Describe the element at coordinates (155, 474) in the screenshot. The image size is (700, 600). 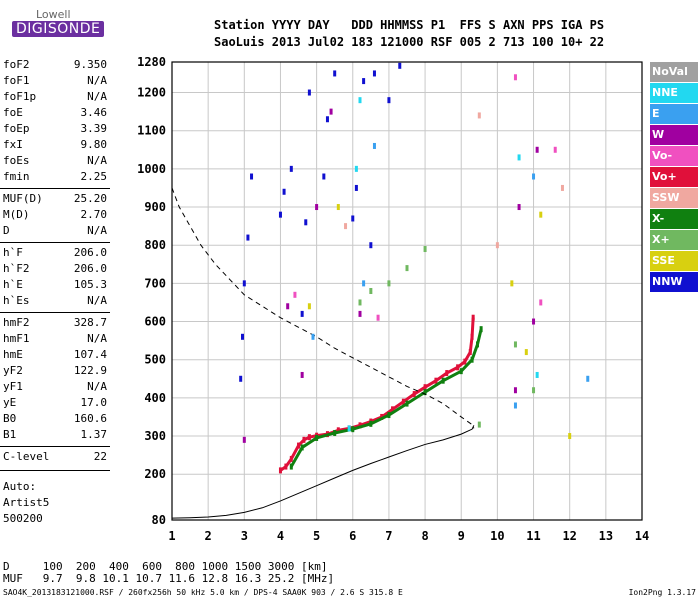
I see `y-tick-label: 200` at that location.